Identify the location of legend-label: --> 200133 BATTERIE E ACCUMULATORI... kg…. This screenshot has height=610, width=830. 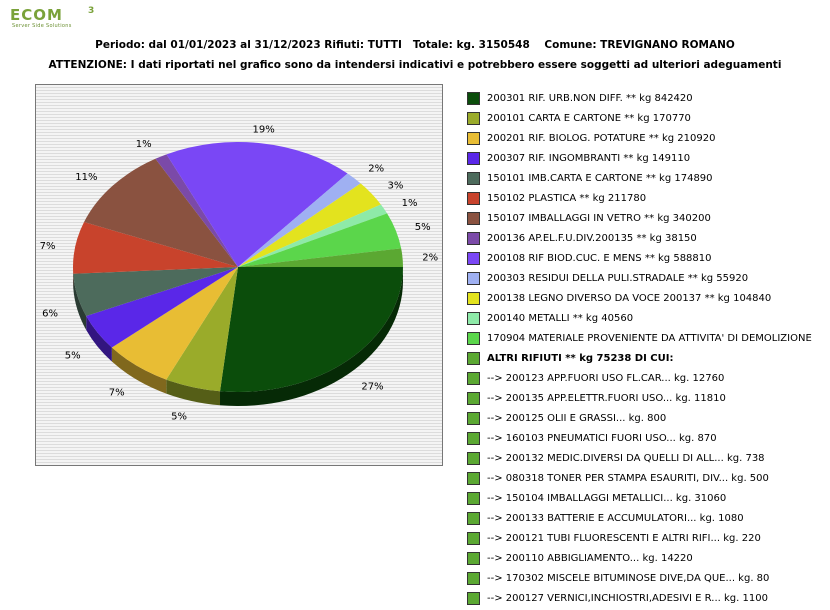
(615, 518).